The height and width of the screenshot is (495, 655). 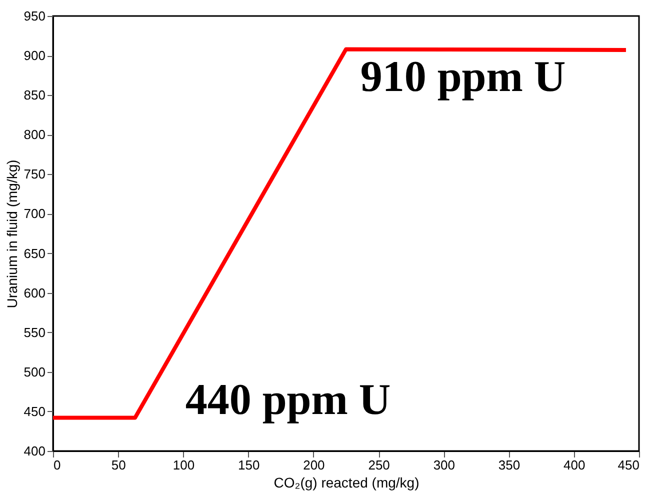 I want to click on y-tick-label: 400, so click(x=35, y=451).